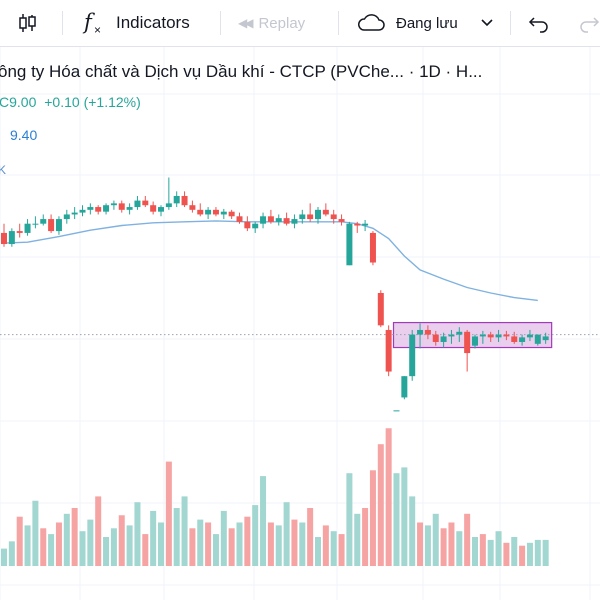  I want to click on ma-value-text: 9.40, so click(24, 135).